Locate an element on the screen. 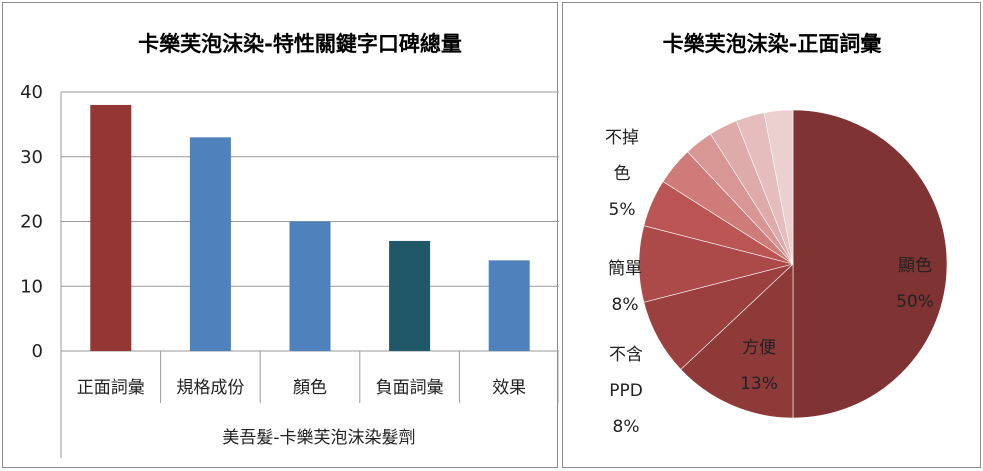 This screenshot has height=471, width=983. category-group-label: 美吾髮-卡樂芙泡沫染髮劑 is located at coordinates (318, 438).